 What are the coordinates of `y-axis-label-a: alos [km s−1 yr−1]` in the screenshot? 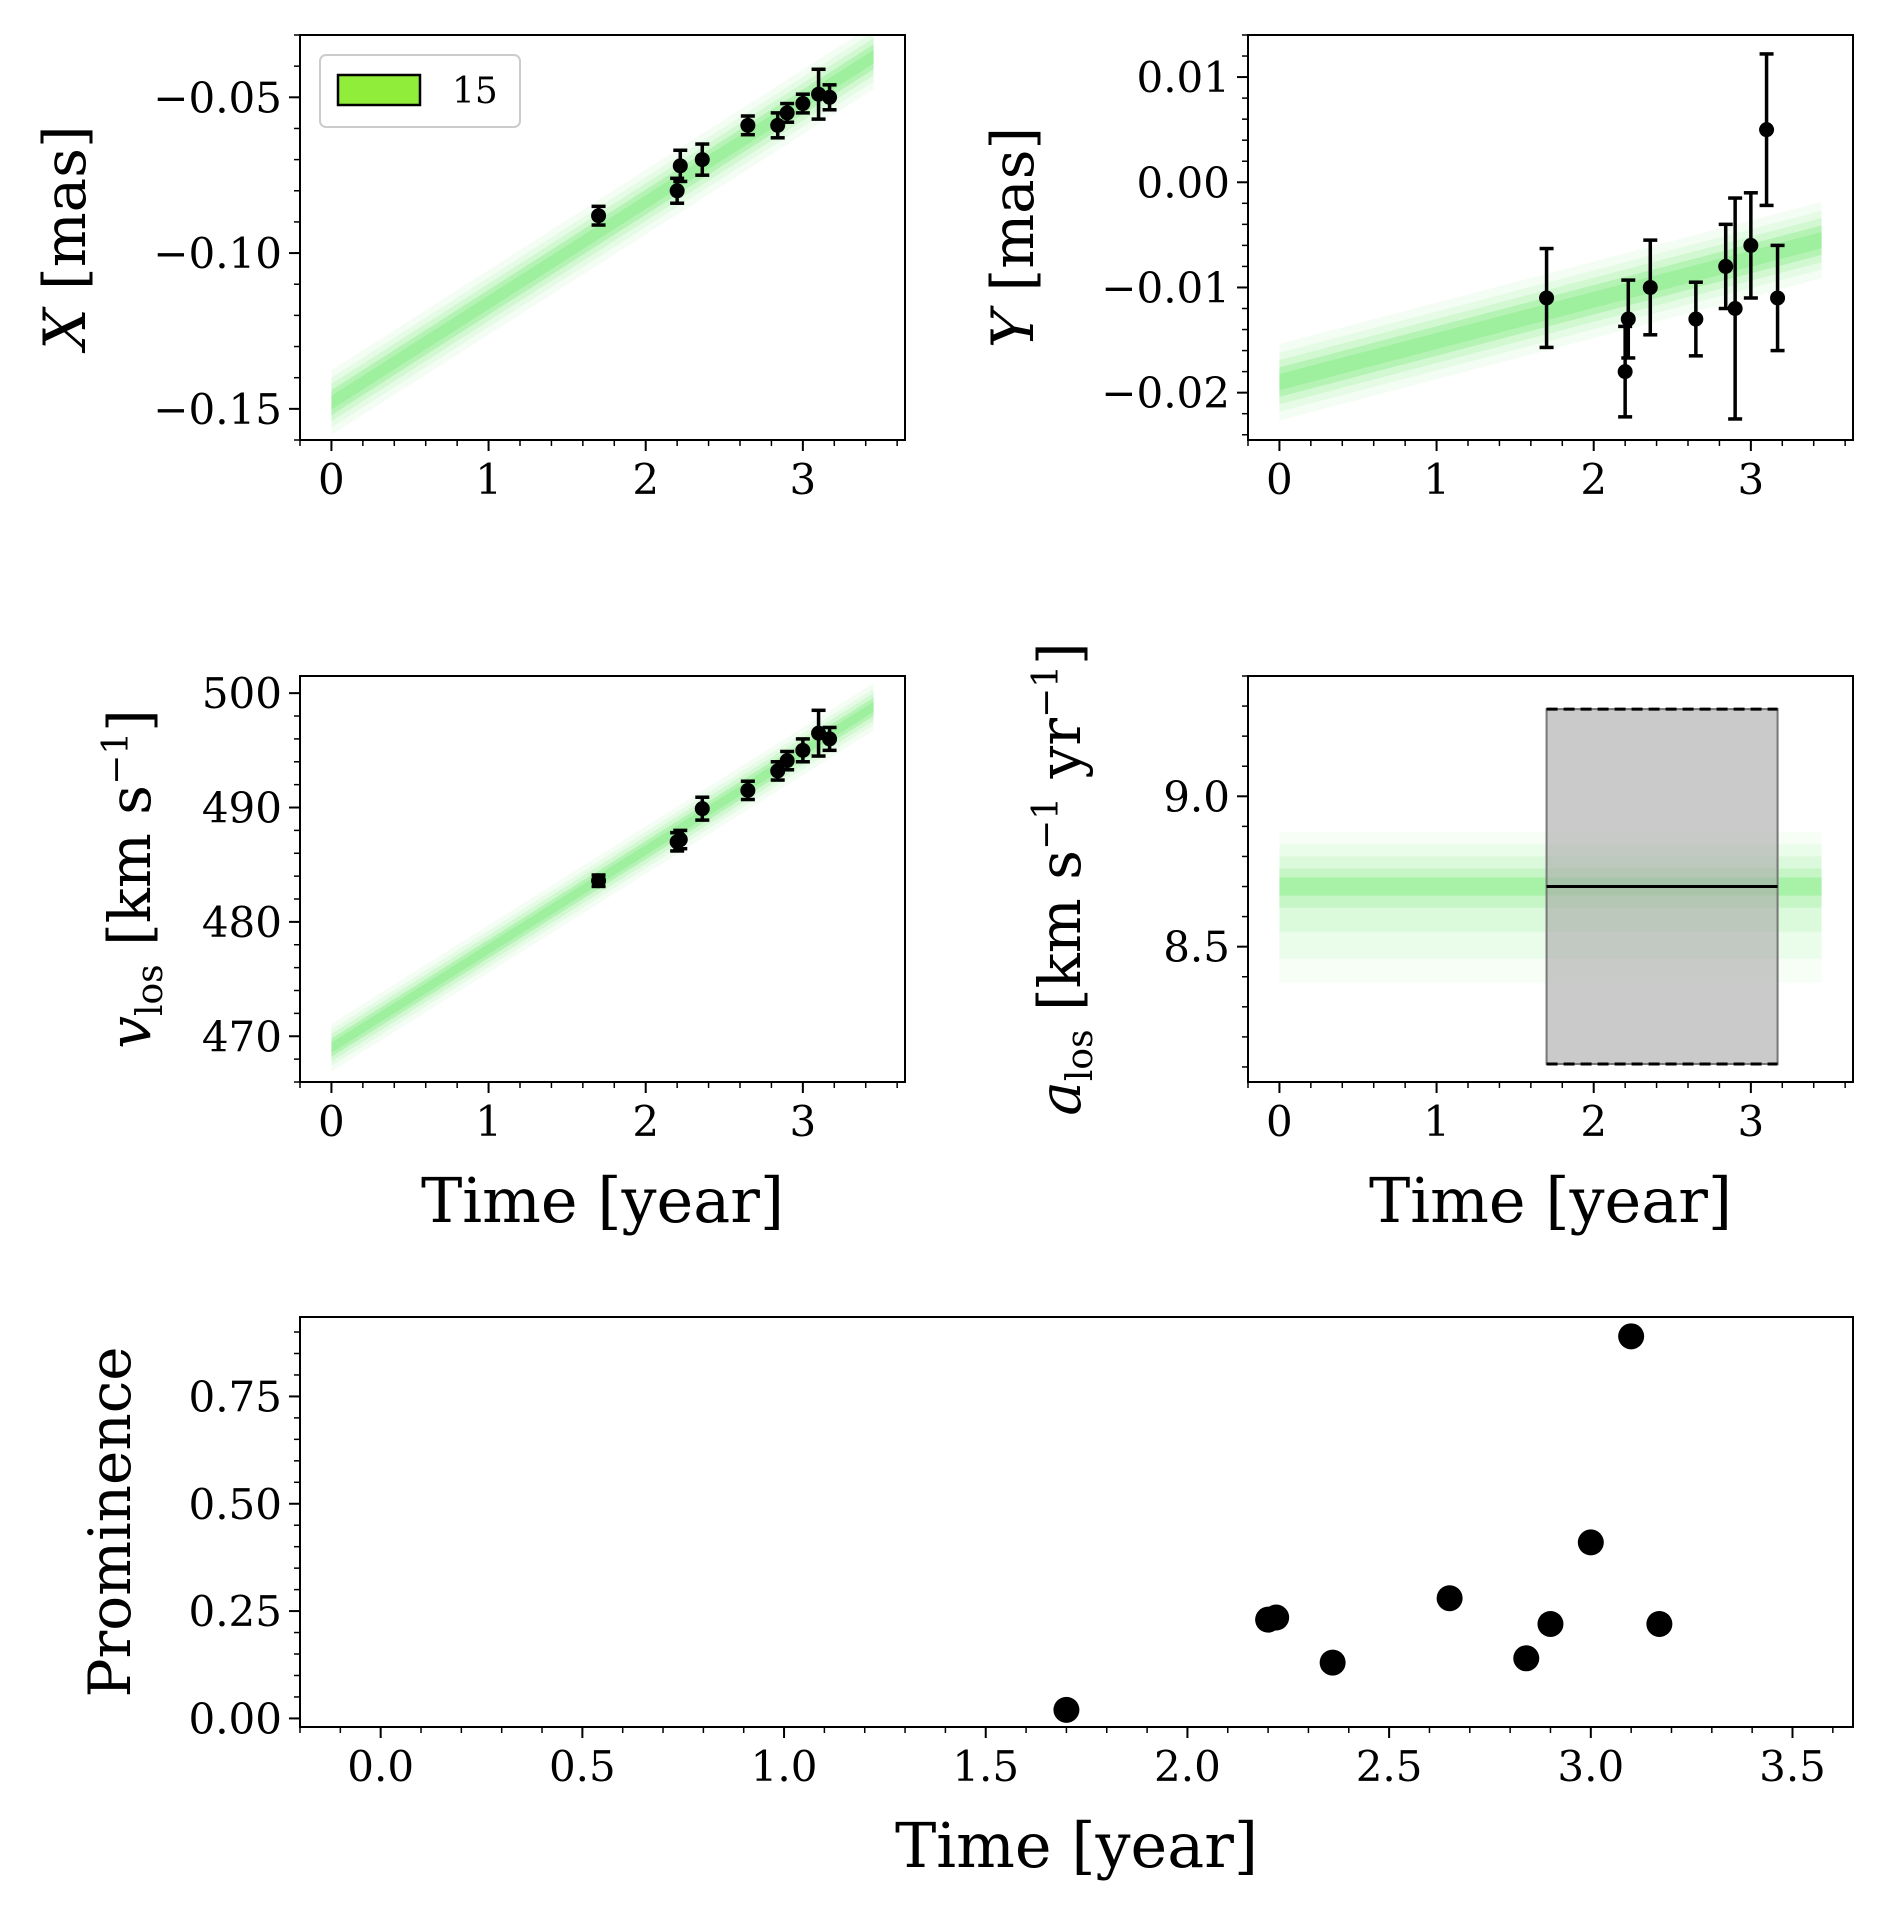 It's located at (1063, 878).